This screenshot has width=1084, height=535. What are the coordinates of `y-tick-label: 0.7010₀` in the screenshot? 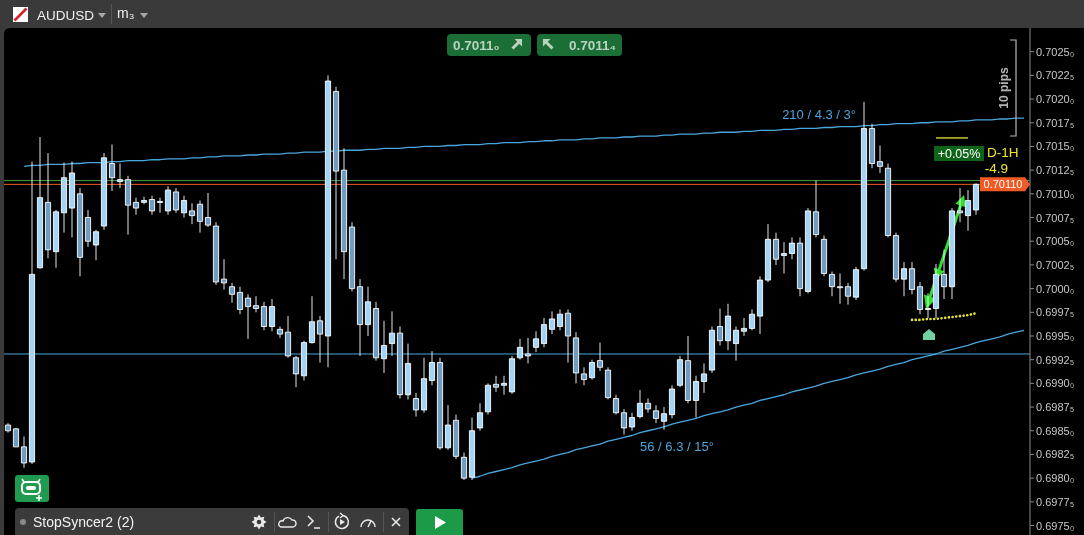 It's located at (1055, 193).